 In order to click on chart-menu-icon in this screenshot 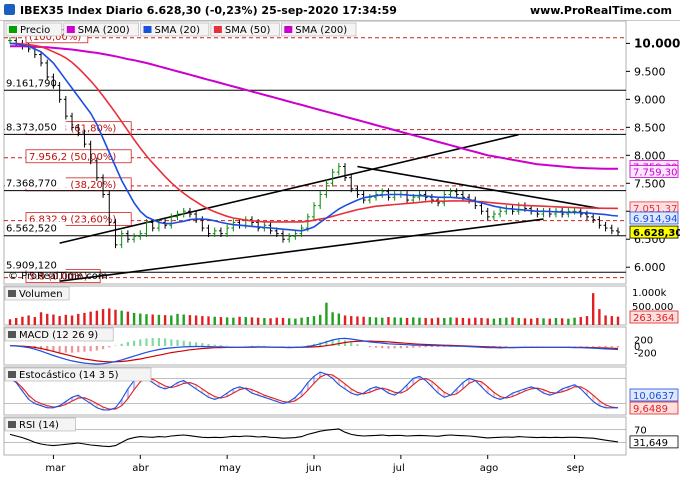, I will do `click(9, 9)`.